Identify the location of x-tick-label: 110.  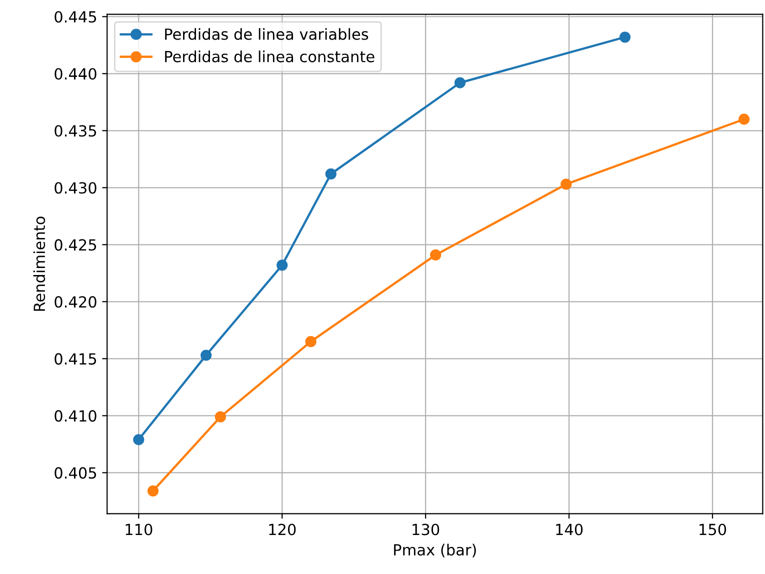
(139, 530).